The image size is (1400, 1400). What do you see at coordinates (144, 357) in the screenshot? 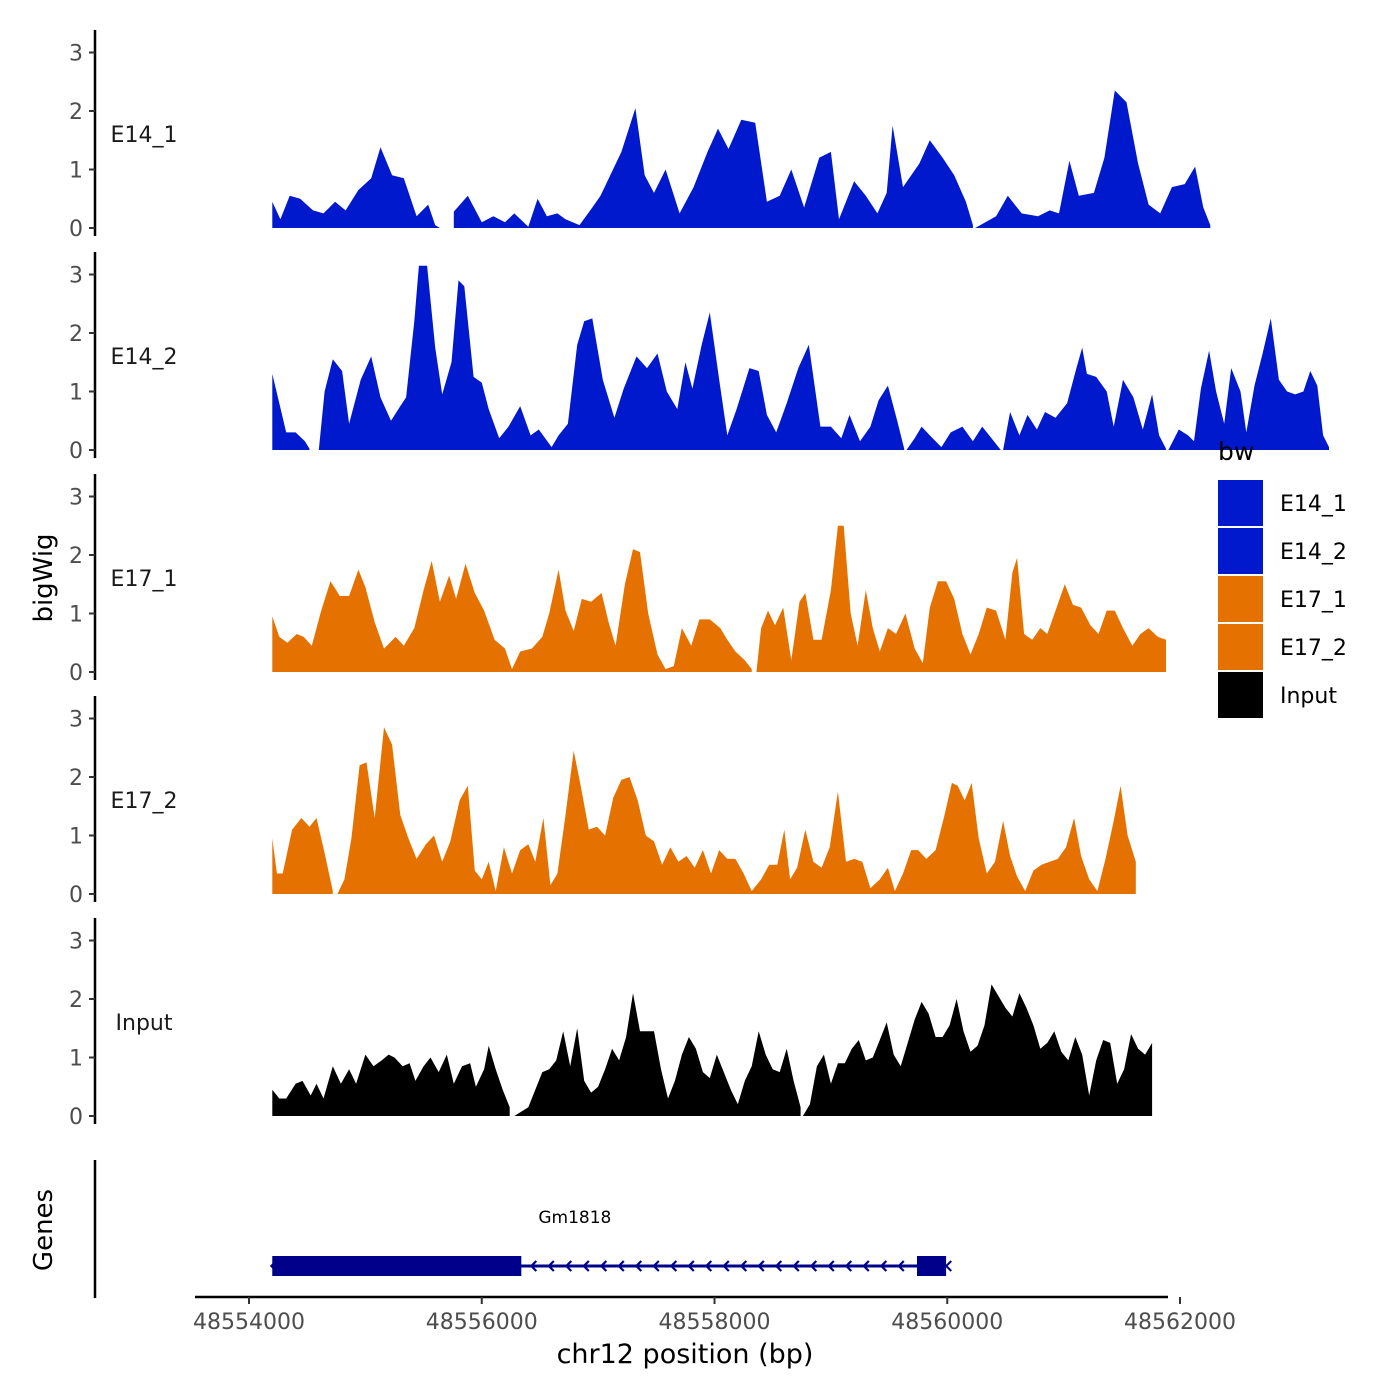
I see `track-label: E14_2` at bounding box center [144, 357].